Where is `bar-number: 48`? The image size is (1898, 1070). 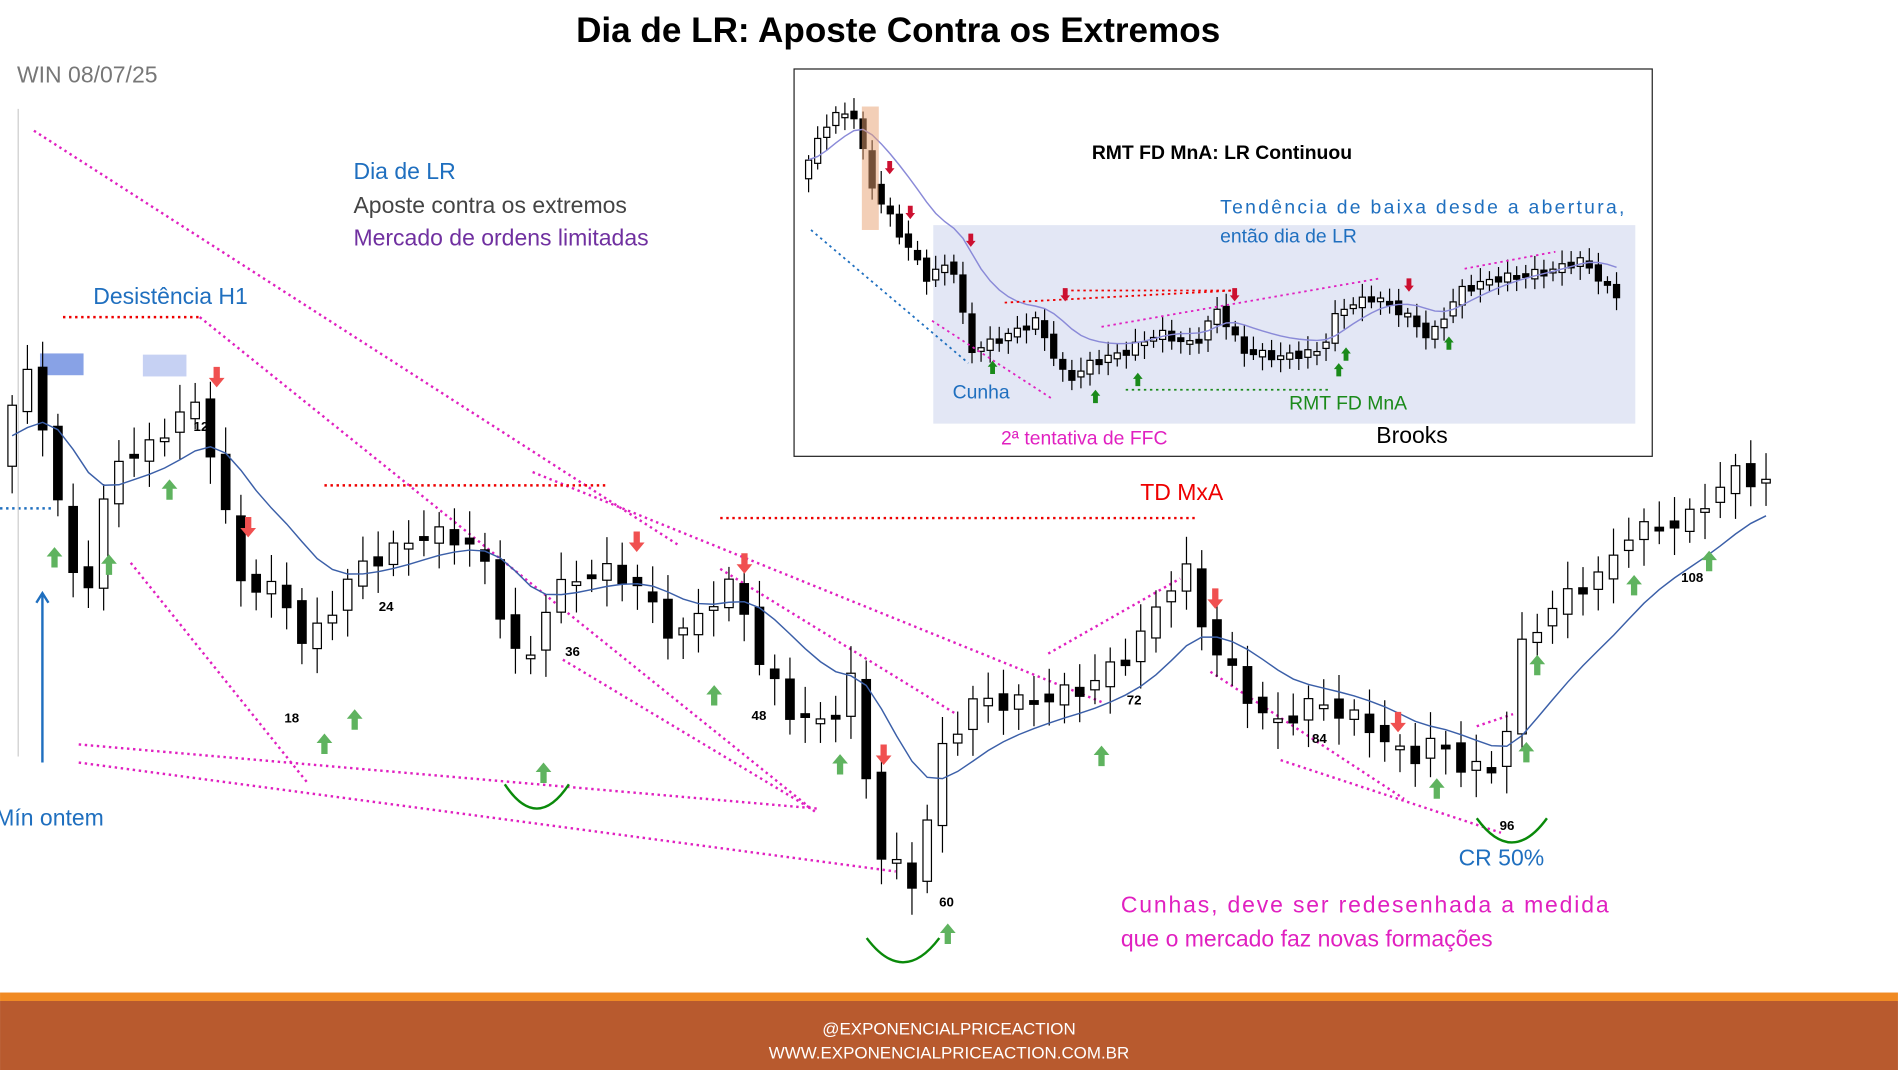
bar-number: 48 is located at coordinates (759, 715).